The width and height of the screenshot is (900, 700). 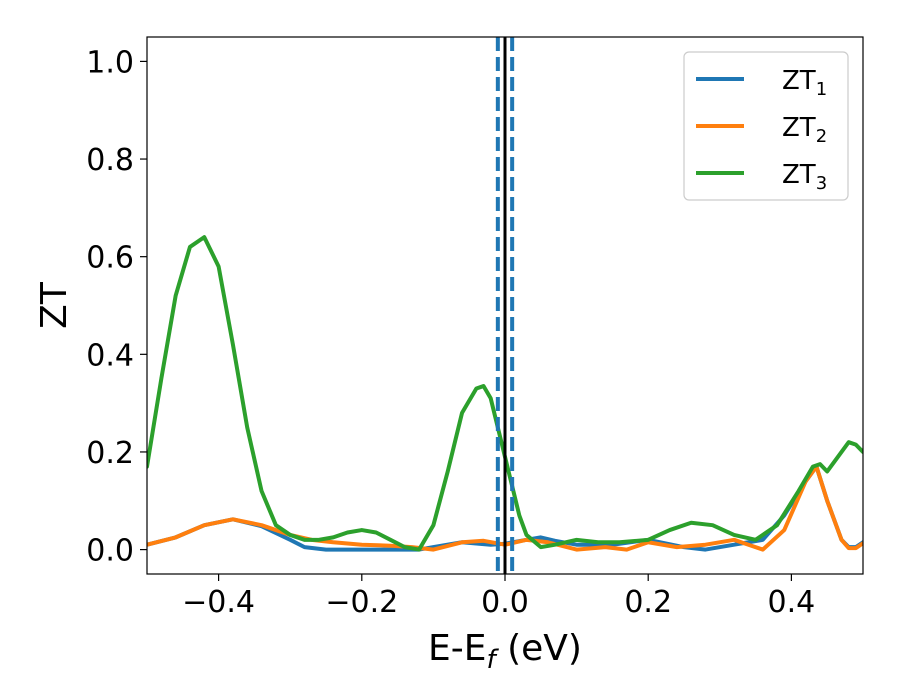 I want to click on legend-box, so click(x=766, y=126).